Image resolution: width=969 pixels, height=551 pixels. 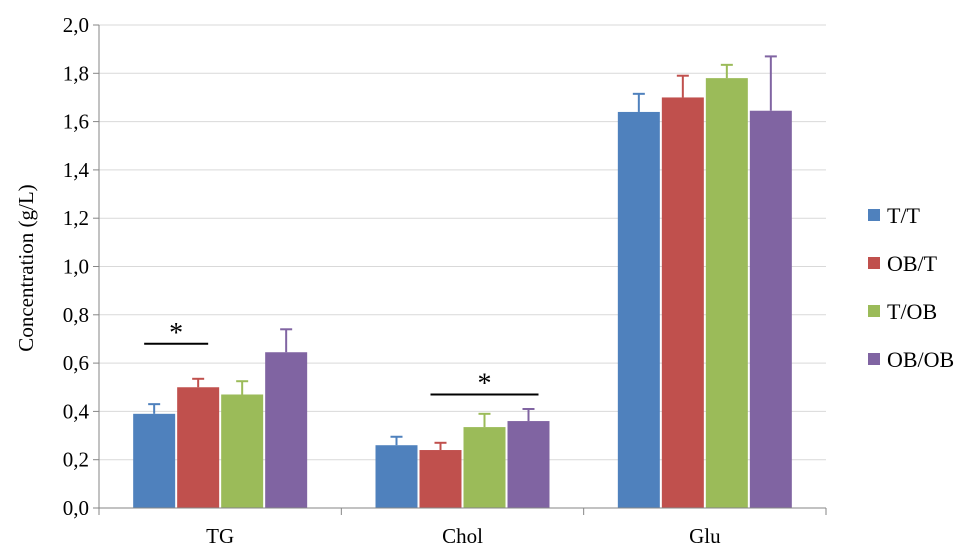 What do you see at coordinates (26, 267) in the screenshot?
I see `y-axis-title: Concentration (g/L)` at bounding box center [26, 267].